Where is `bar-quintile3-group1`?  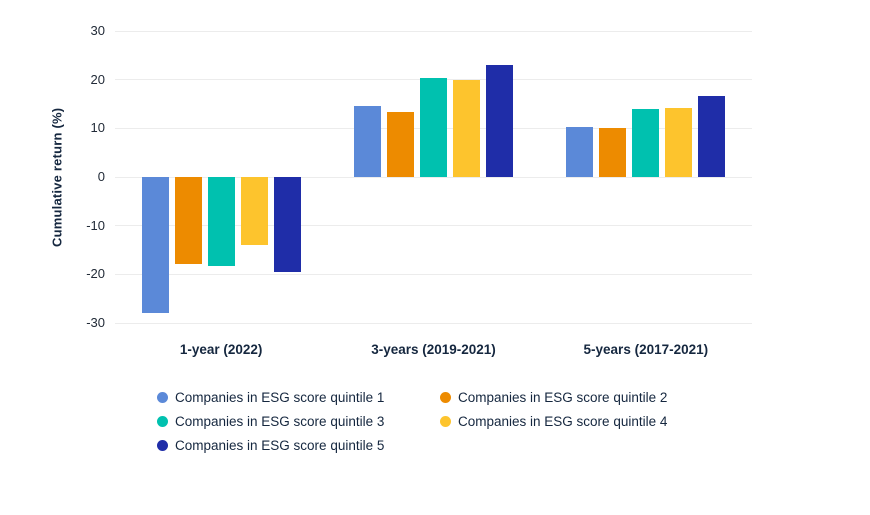 bar-quintile3-group1 is located at coordinates (221, 221).